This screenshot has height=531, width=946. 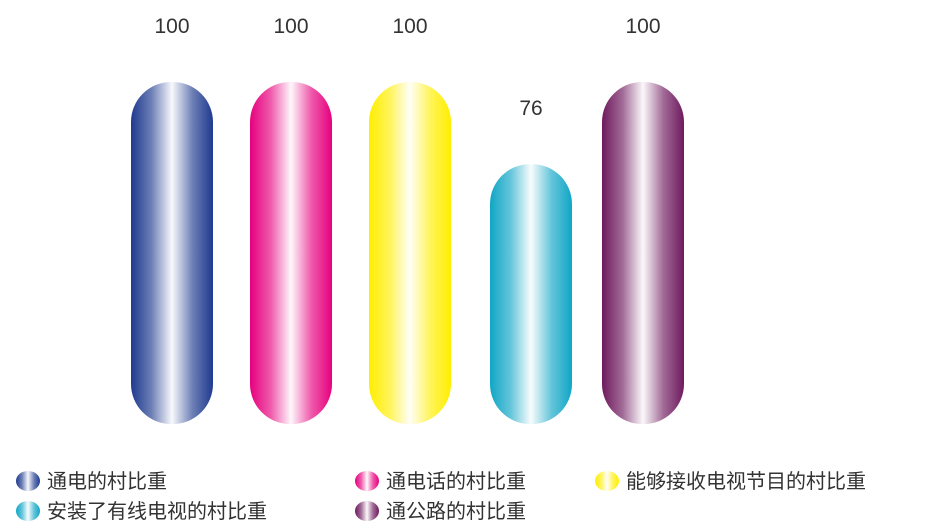 I want to click on legend-item-4: 安装了有线电视的村比重, so click(x=141, y=511).